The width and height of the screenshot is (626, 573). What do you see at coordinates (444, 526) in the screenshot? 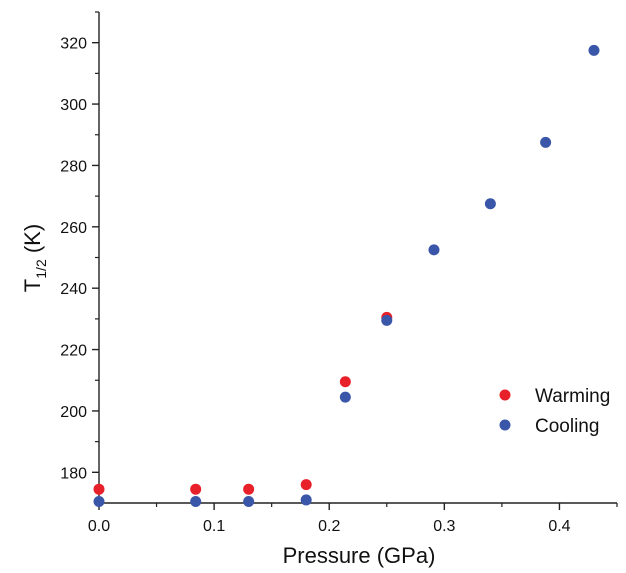
I see `x-tick-label: 0.3` at bounding box center [444, 526].